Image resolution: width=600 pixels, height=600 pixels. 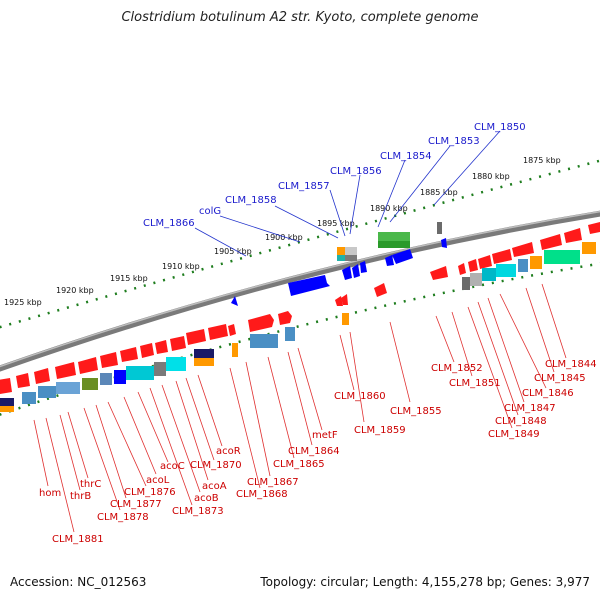 What do you see at coordinates (571, 364) in the screenshot?
I see `gene-label: CLM_1844` at bounding box center [571, 364].